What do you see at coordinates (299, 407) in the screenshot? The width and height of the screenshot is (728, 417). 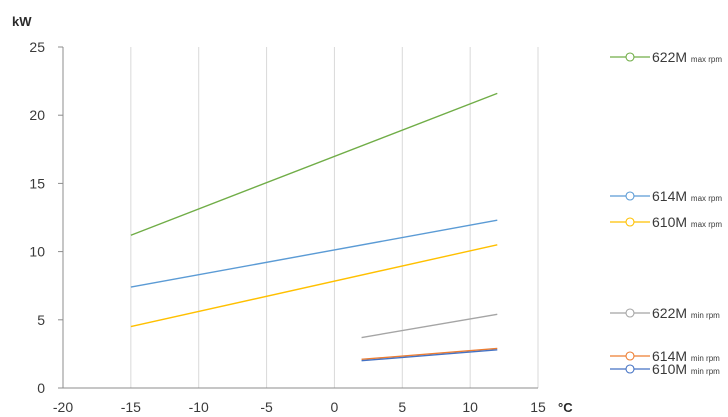 I see `x-tick-labels: -20 -15 -10 -5 0 5 10 15` at bounding box center [299, 407].